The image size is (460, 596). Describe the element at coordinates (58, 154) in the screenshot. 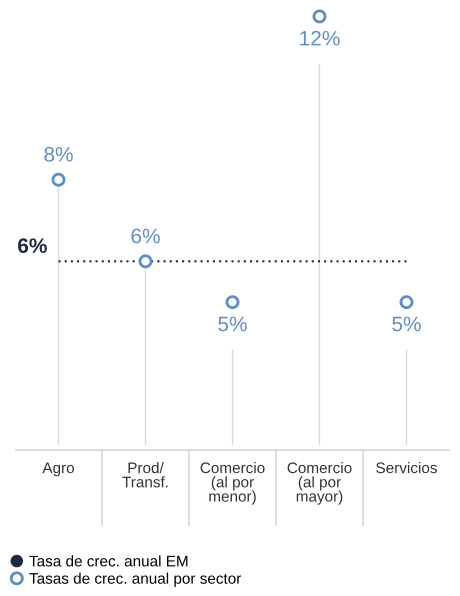

I see `data-label: 8%` at that location.